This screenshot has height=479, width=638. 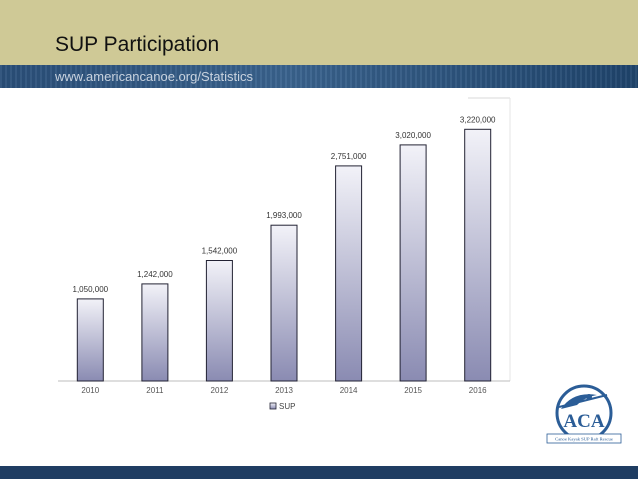 I want to click on legend: SUP, so click(x=282, y=406).